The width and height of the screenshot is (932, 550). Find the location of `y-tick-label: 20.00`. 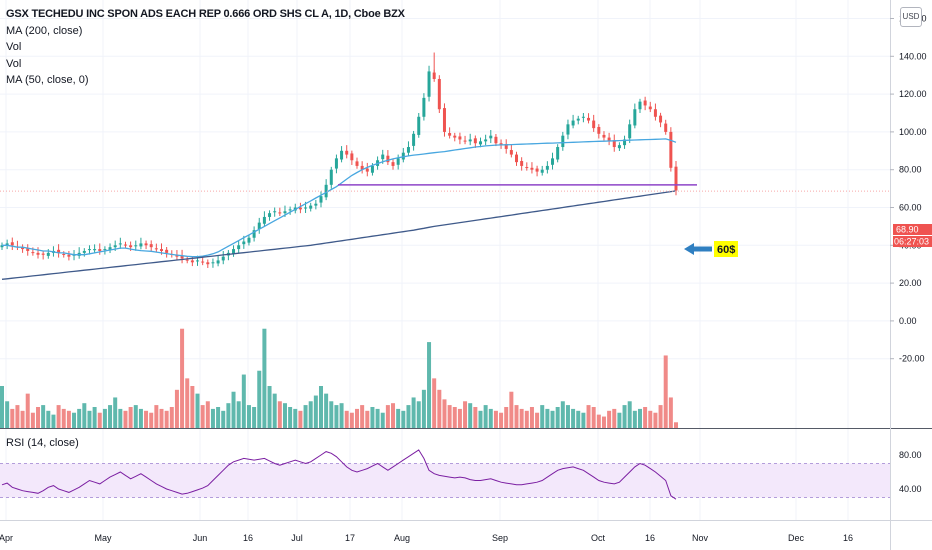

y-tick-label: 20.00 is located at coordinates (910, 283).